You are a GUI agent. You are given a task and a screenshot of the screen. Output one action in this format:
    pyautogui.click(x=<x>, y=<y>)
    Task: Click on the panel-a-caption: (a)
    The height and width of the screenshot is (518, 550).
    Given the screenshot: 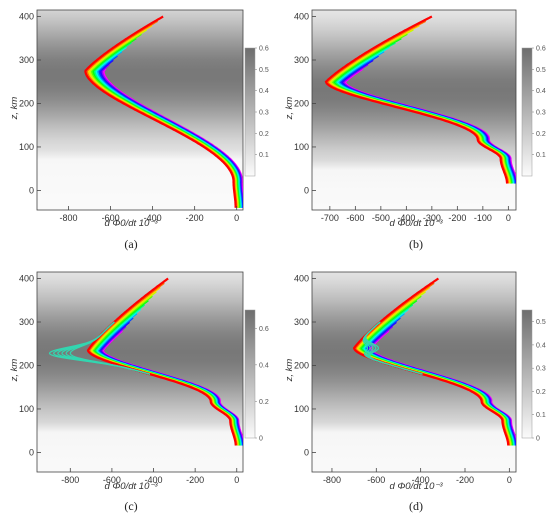 What is the action you would take?
    pyautogui.click(x=130, y=244)
    